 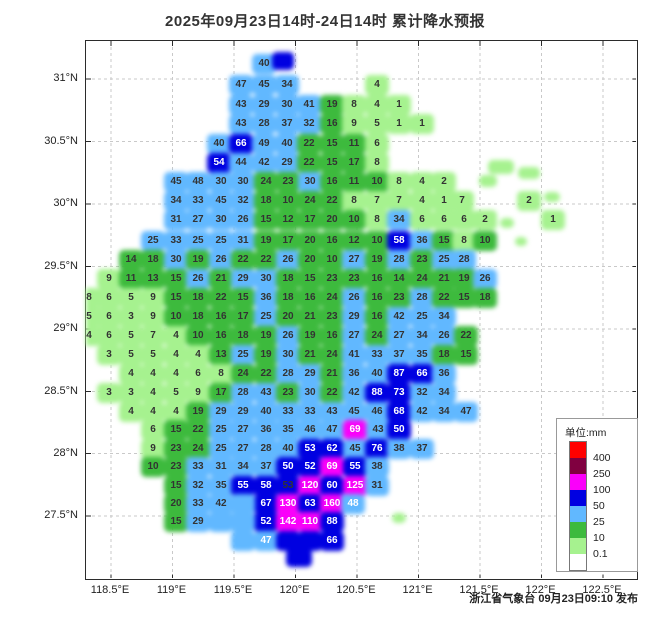 What do you see at coordinates (89, 297) in the screenshot?
I see `precip-value: 8` at bounding box center [89, 297].